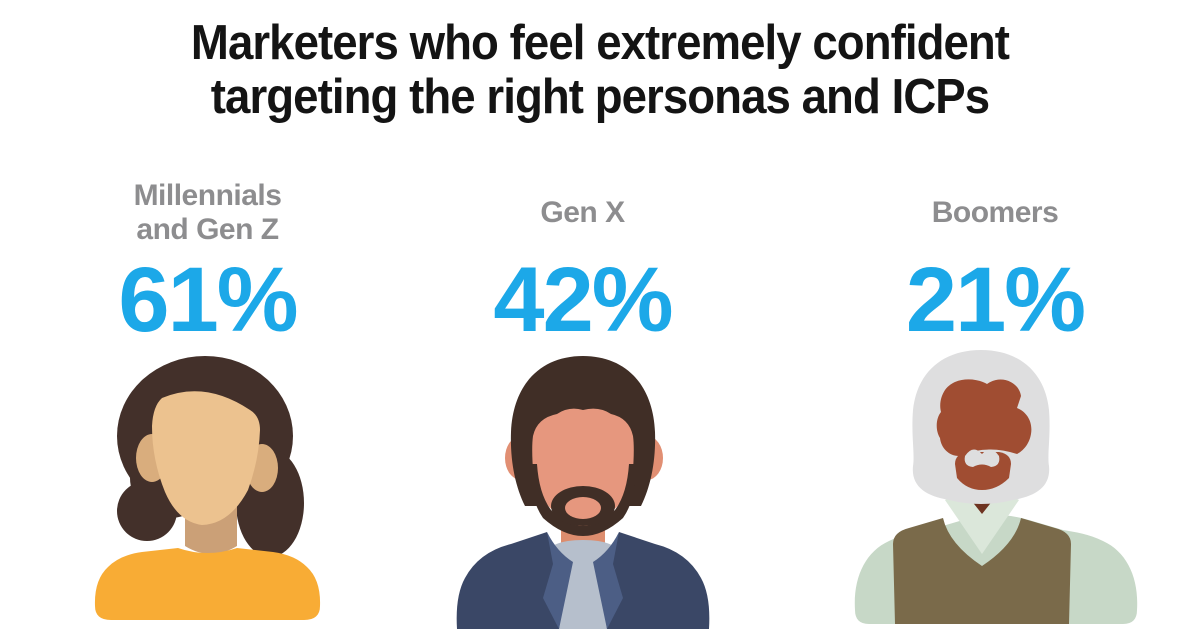 Image resolution: width=1200 pixels, height=643 pixels. I want to click on group-label-line1: Gen X, so click(582, 212).